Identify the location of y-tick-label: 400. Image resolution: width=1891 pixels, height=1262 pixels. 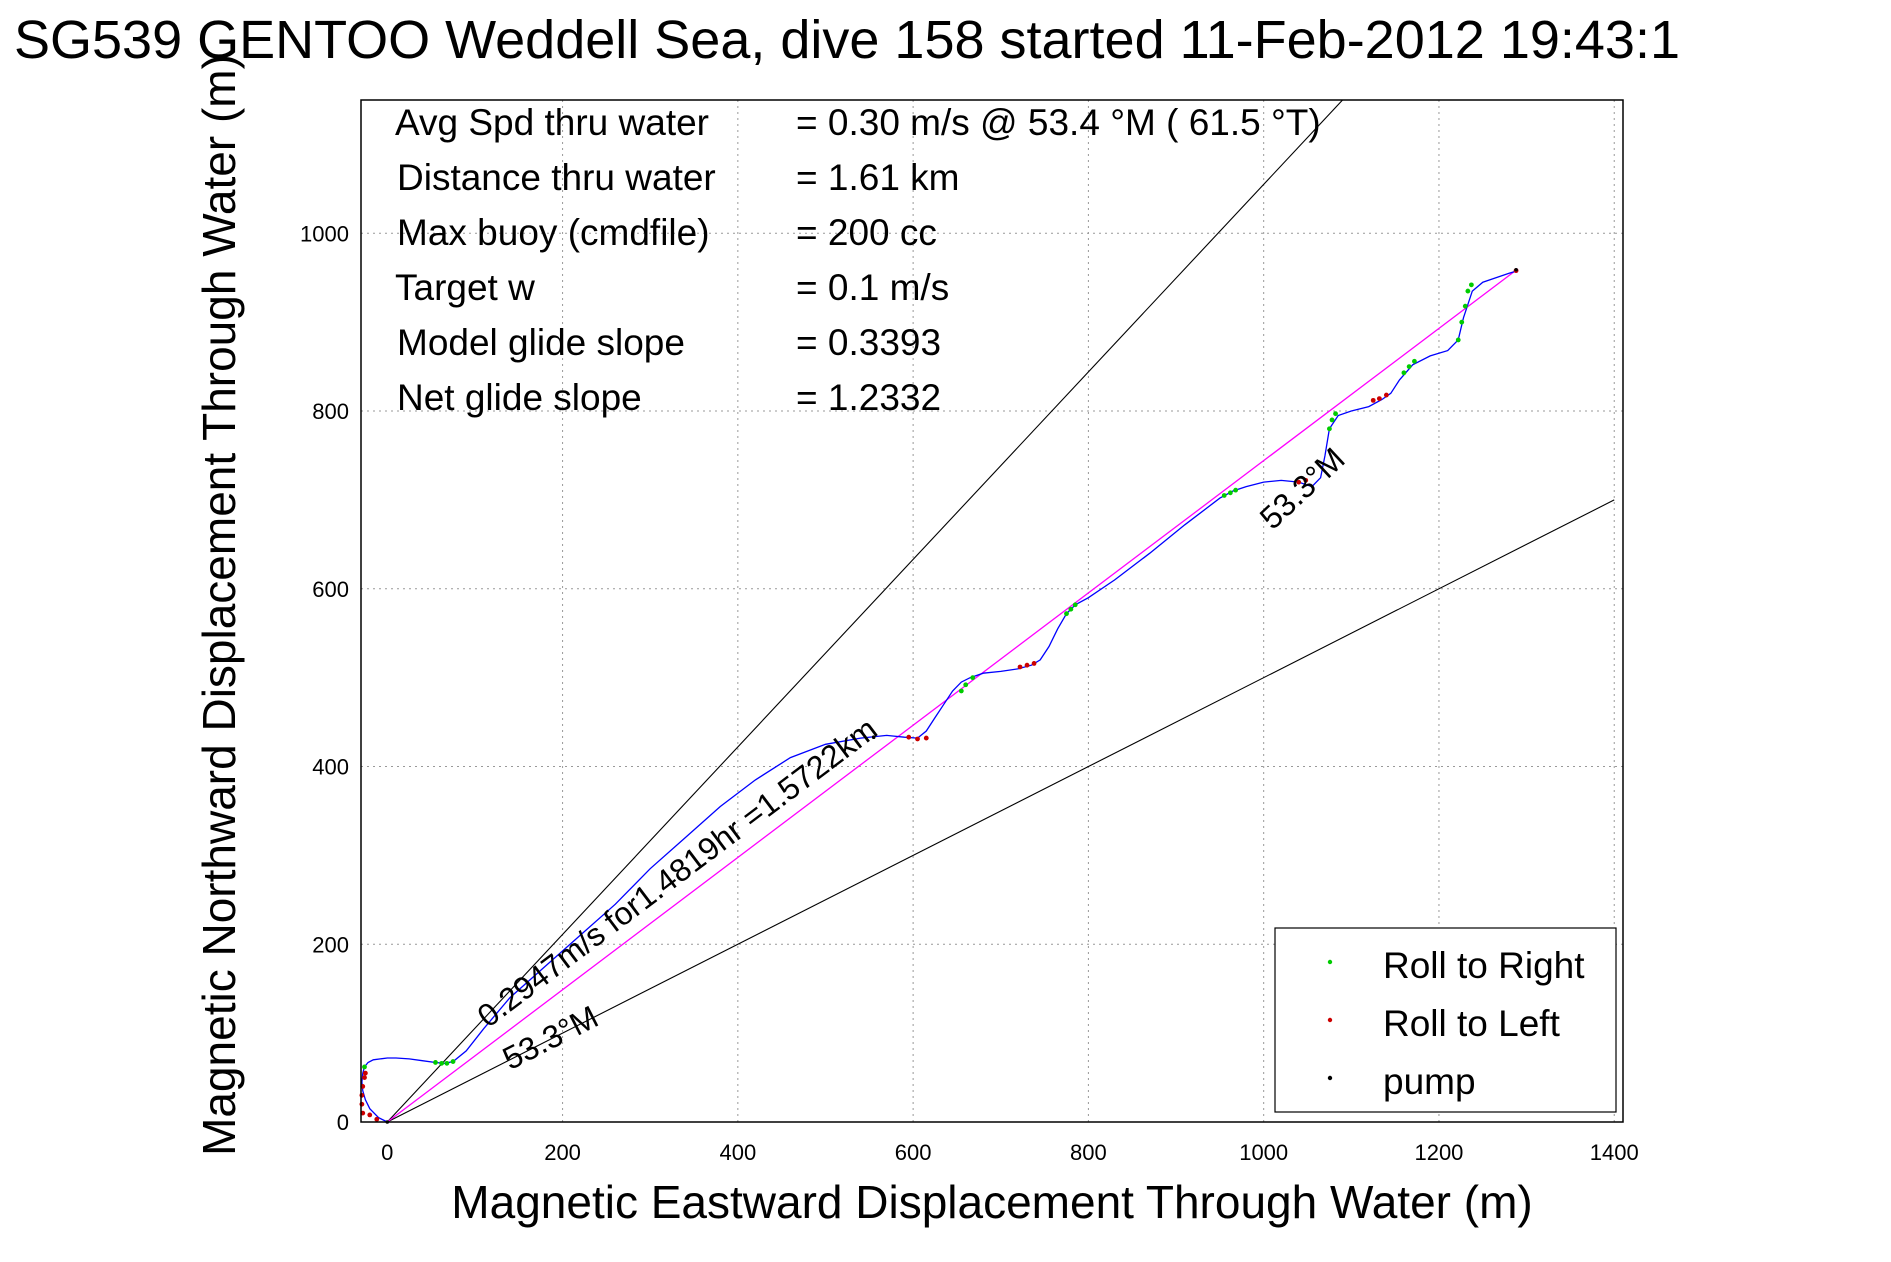
(330, 767).